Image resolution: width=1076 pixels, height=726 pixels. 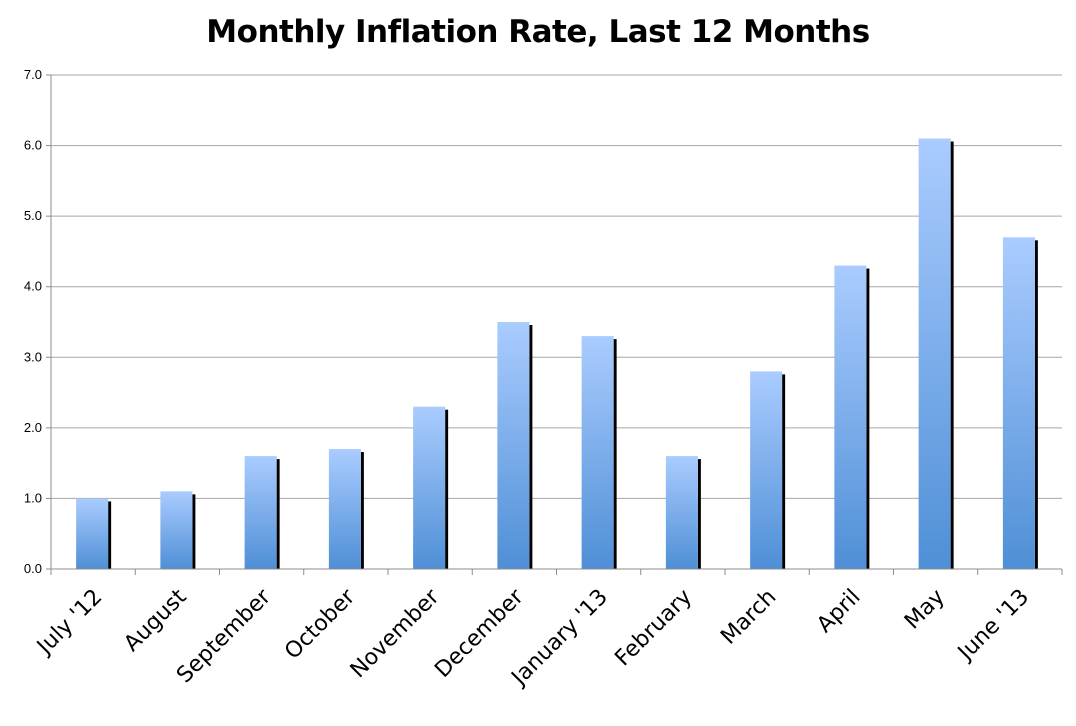 What do you see at coordinates (538, 32) in the screenshot?
I see `chart-title: Monthly Inflation Rate, Last 12 Months` at bounding box center [538, 32].